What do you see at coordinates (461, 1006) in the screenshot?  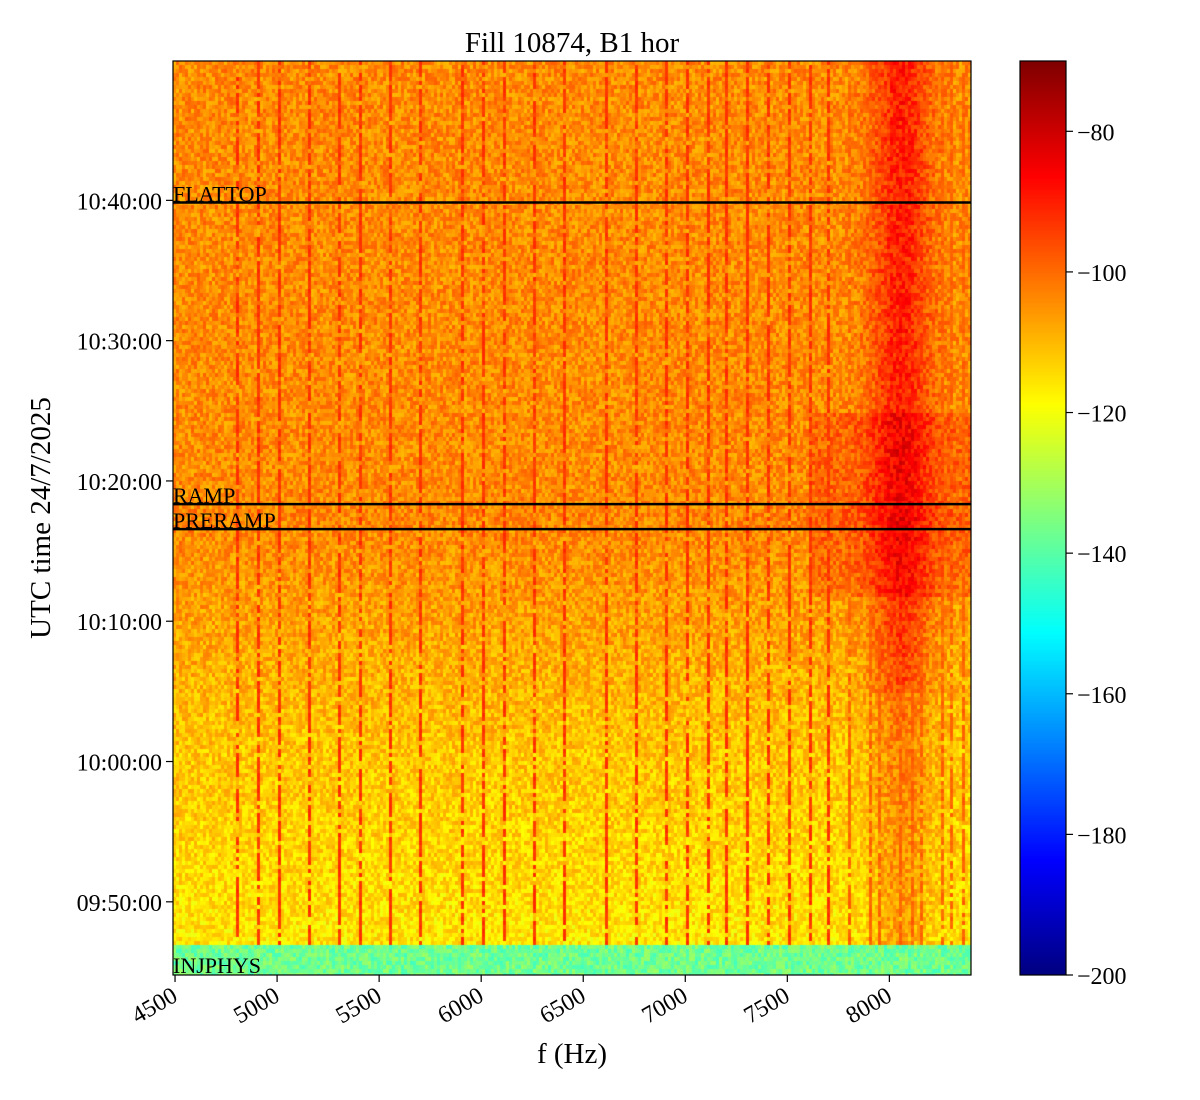 I see `x-tick-label: 6000` at bounding box center [461, 1006].